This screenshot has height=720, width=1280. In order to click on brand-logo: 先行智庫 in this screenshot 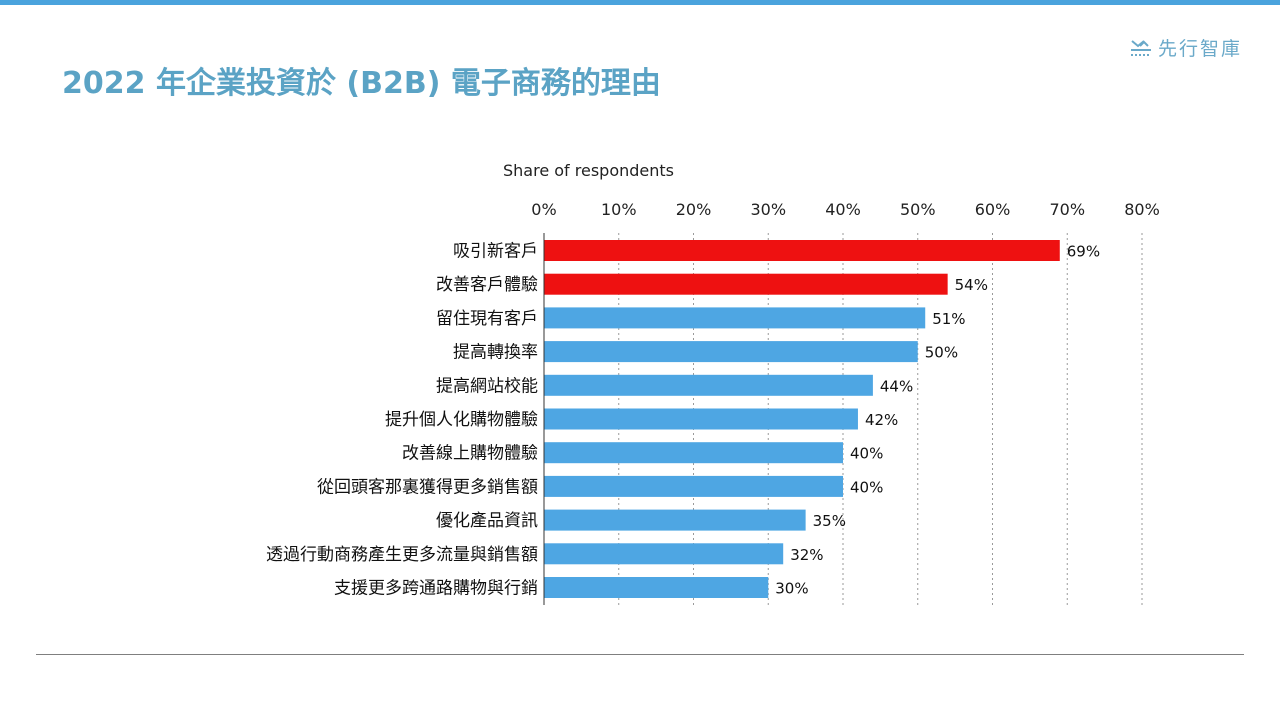, I will do `click(1186, 47)`.